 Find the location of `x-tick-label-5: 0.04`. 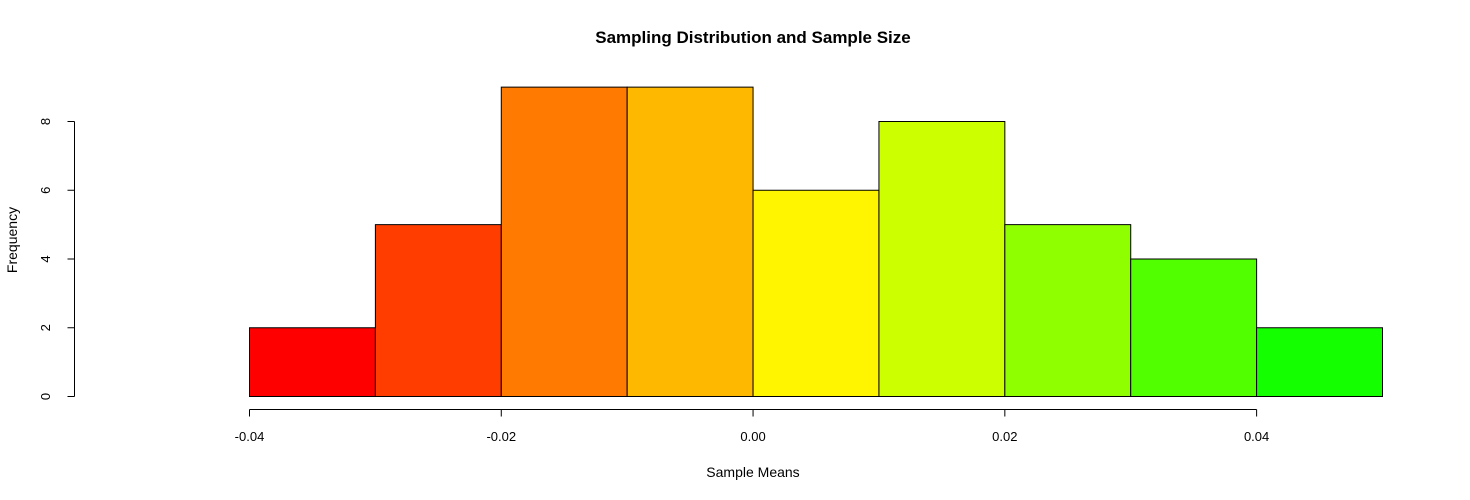

x-tick-label-5: 0.04 is located at coordinates (1256, 436).